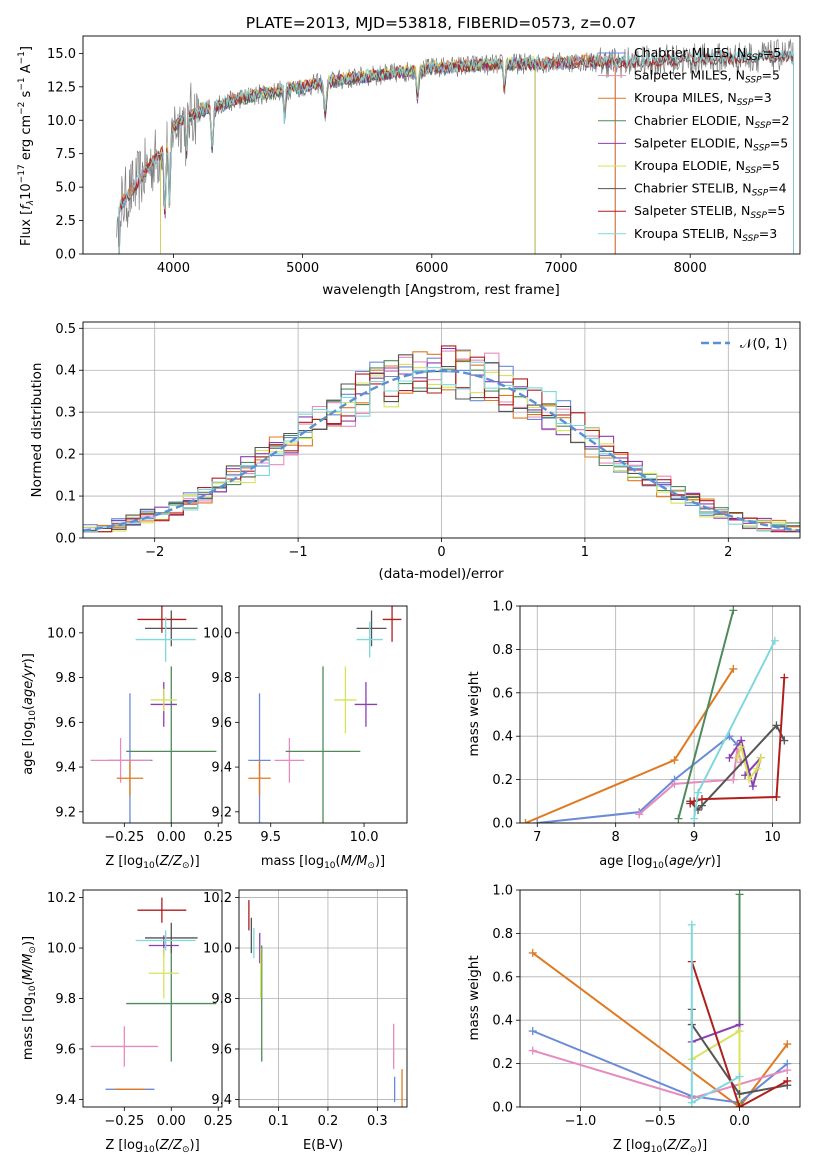 This screenshot has height=1170, width=819. I want to click on x-tick-label: 4000, so click(173, 268).